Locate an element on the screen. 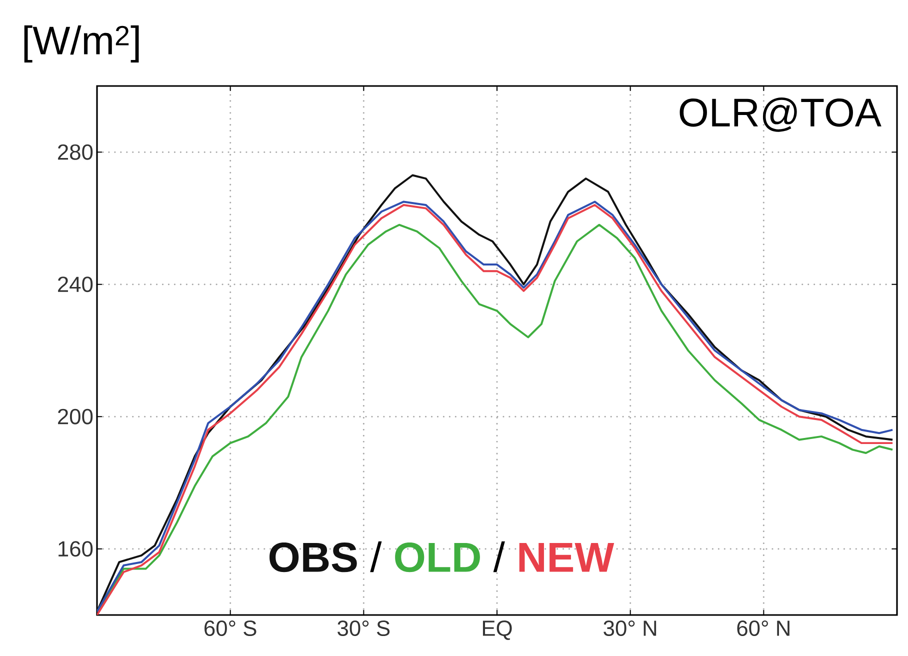 Image resolution: width=908 pixels, height=656 pixels. y-tick-label: 240 is located at coordinates (75, 284).